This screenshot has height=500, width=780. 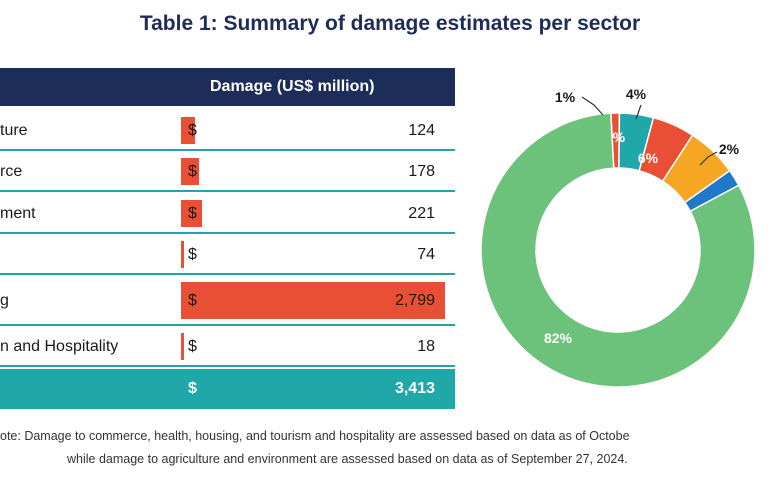 What do you see at coordinates (648, 158) in the screenshot?
I see `slice-label: 6%` at bounding box center [648, 158].